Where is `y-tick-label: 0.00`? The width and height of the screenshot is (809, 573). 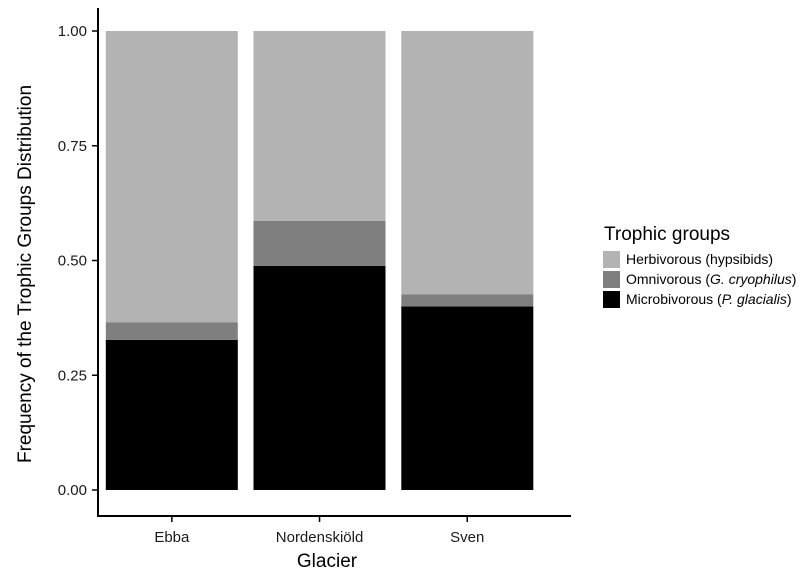
y-tick-label: 0.00 is located at coordinates (72, 490).